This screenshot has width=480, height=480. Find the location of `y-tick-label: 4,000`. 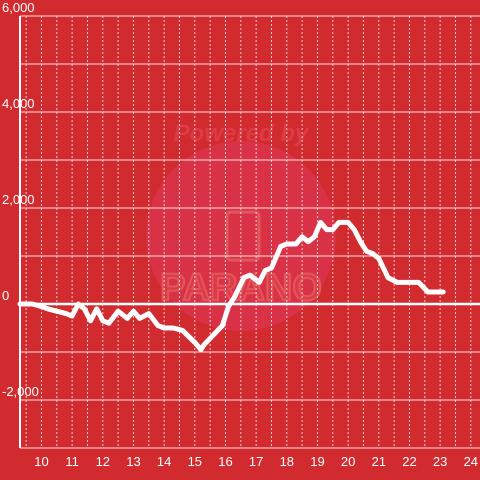

y-tick-label: 4,000 is located at coordinates (18, 103).